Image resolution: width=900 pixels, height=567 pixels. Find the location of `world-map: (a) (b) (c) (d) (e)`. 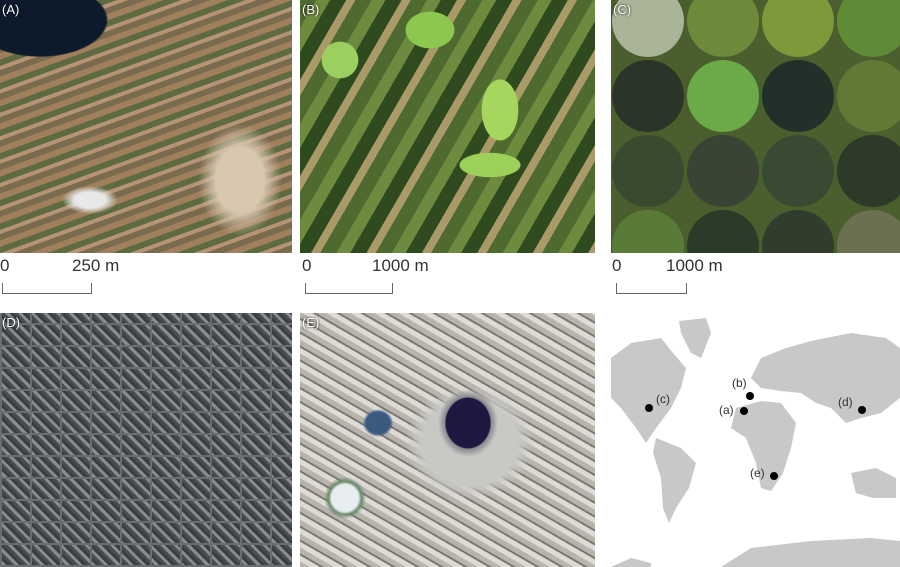

world-map: (a) (b) (c) (d) (e) is located at coordinates (755, 440).